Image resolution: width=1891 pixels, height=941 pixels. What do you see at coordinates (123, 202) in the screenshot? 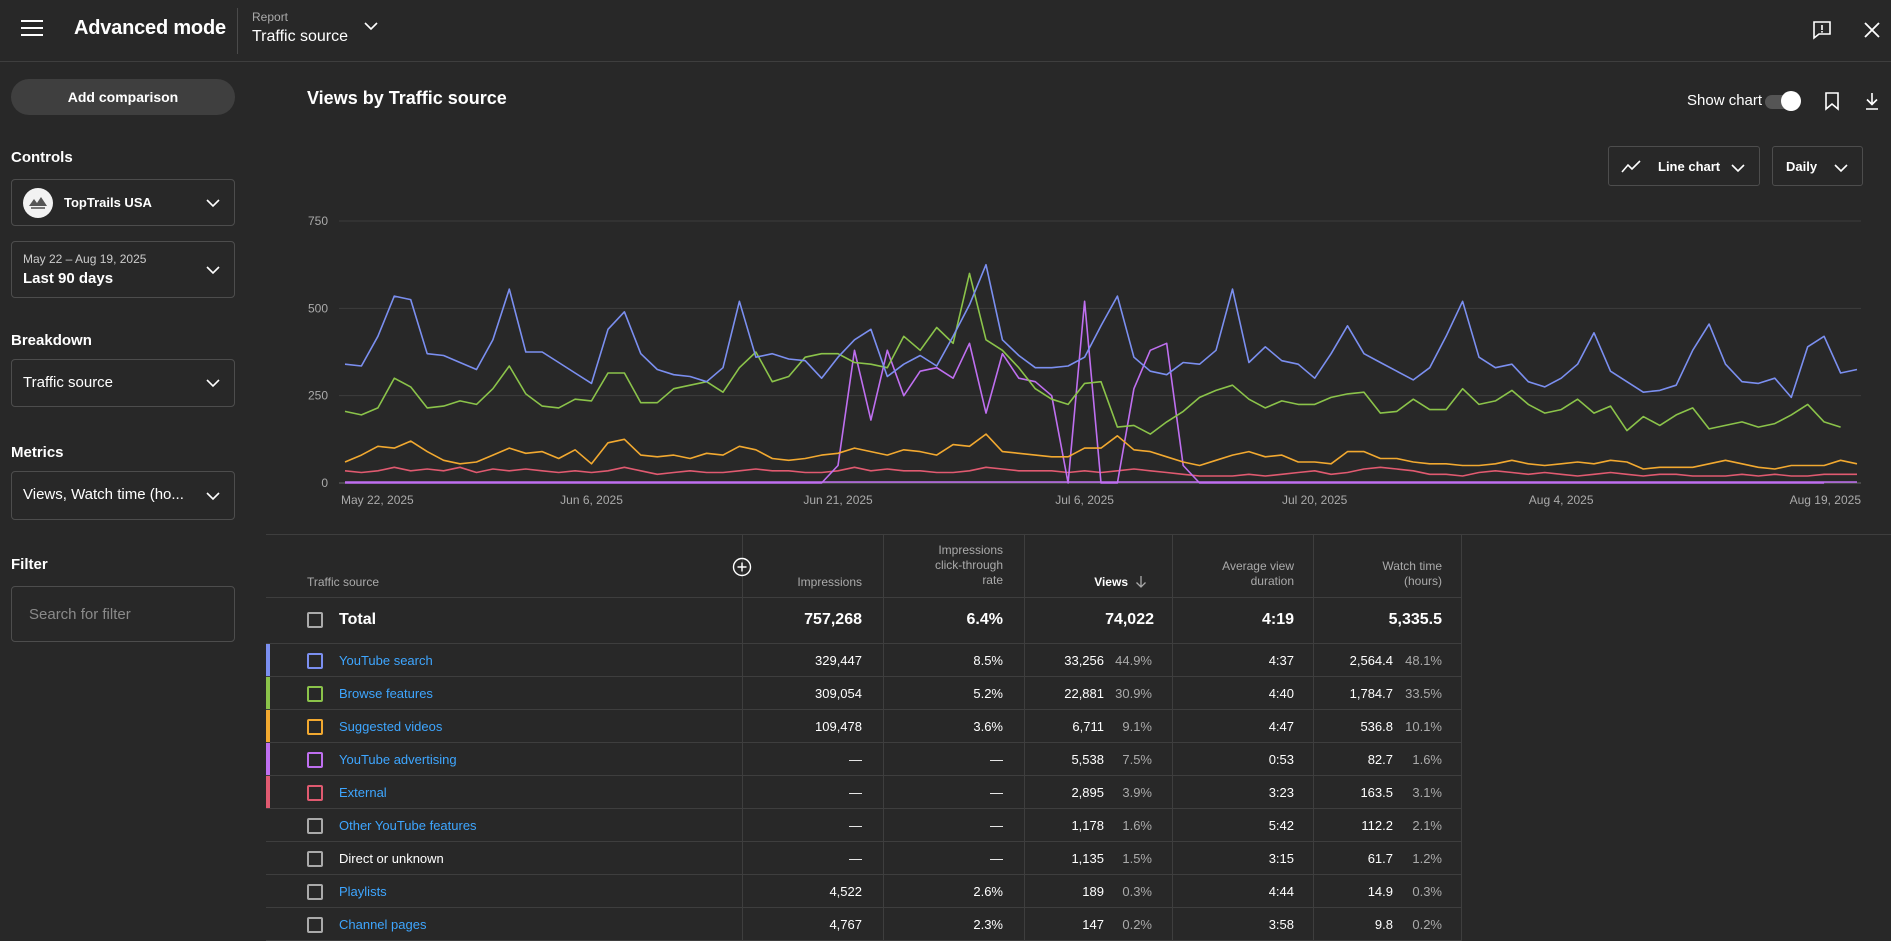
I see `channel-selector: TopTrails USA` at bounding box center [123, 202].